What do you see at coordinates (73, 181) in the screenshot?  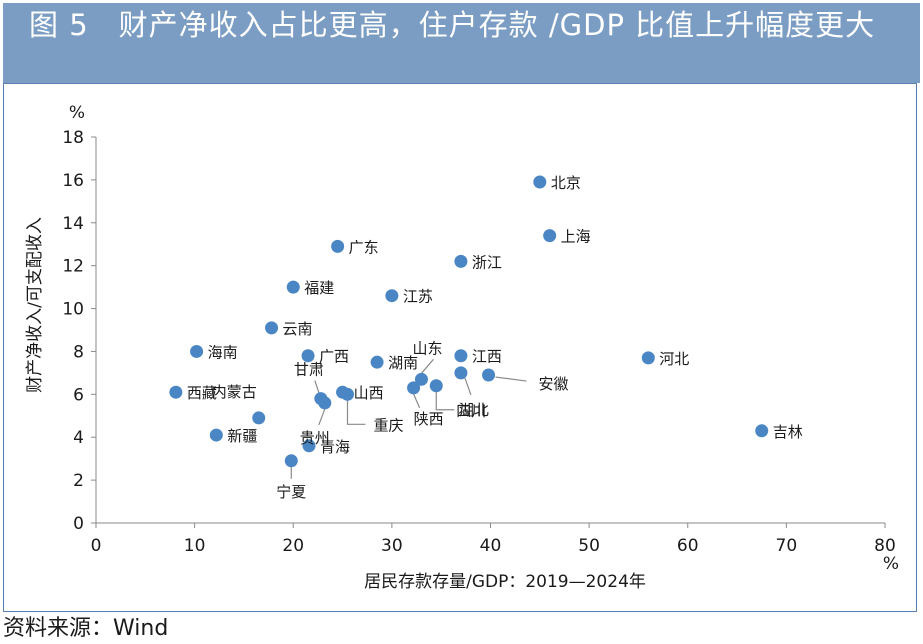 I see `y-tick-label: 16` at bounding box center [73, 181].